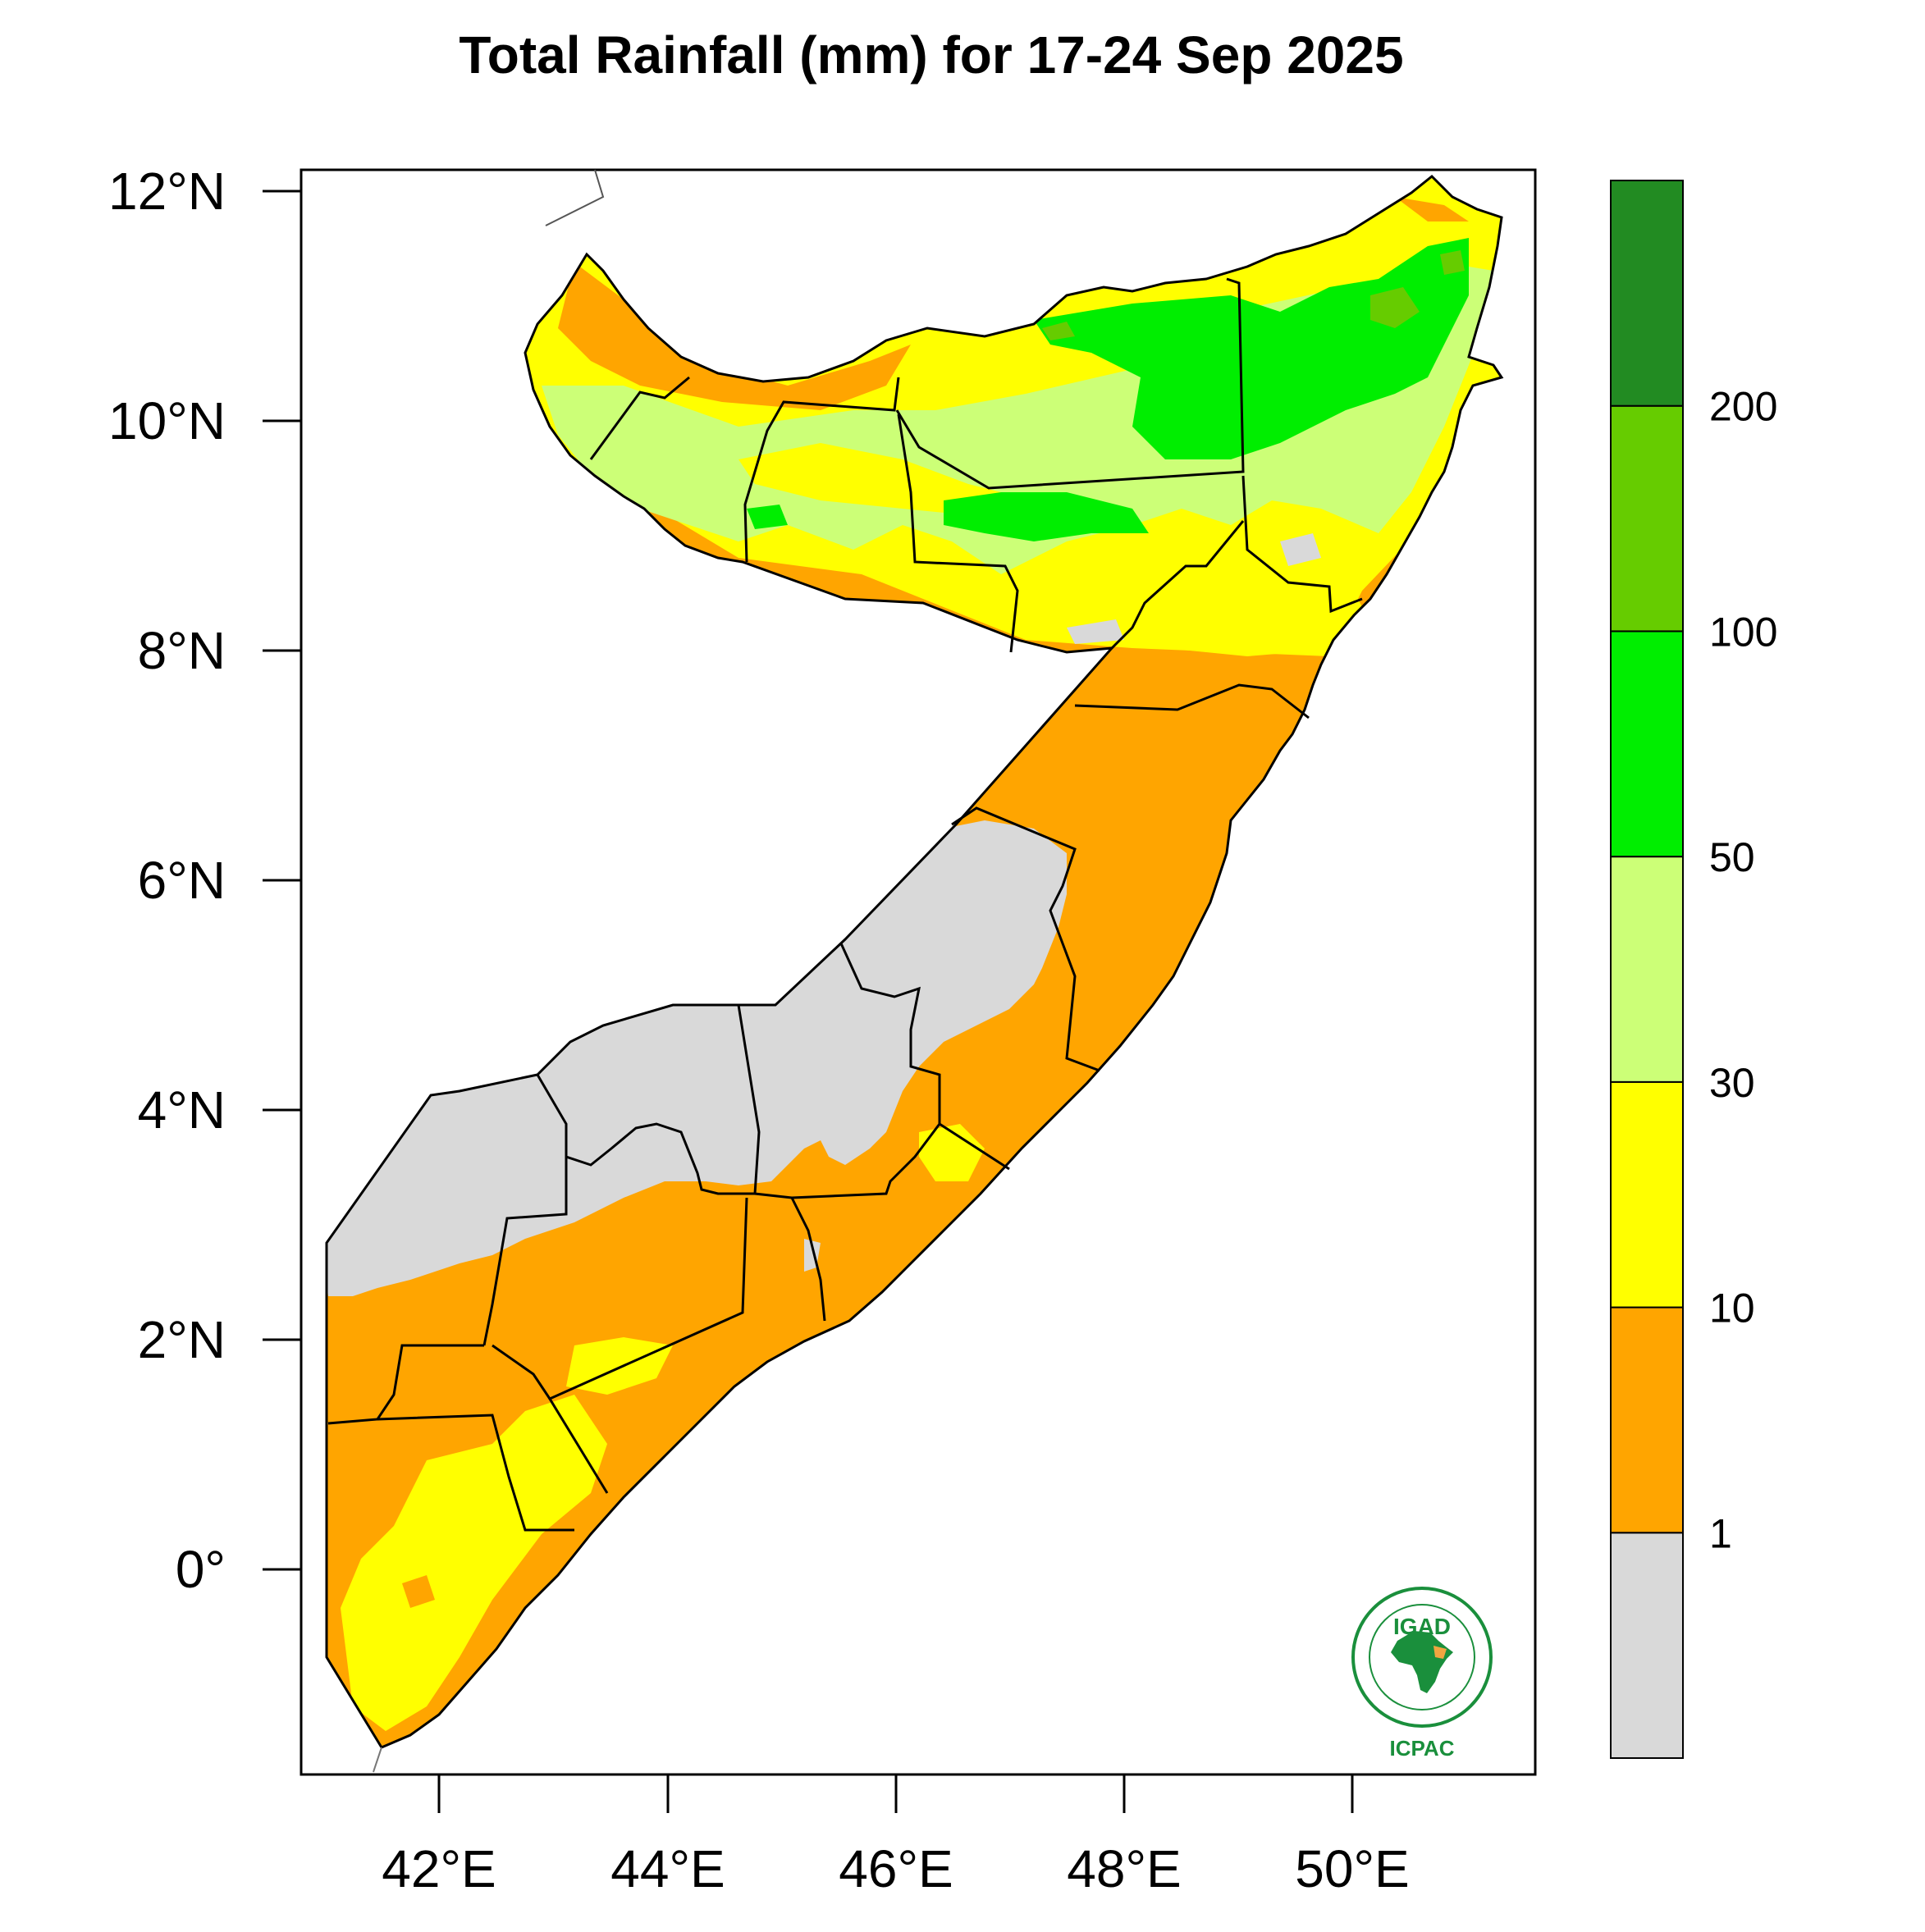  Describe the element at coordinates (1732, 1308) in the screenshot. I see `colorbar-label: 10` at that location.